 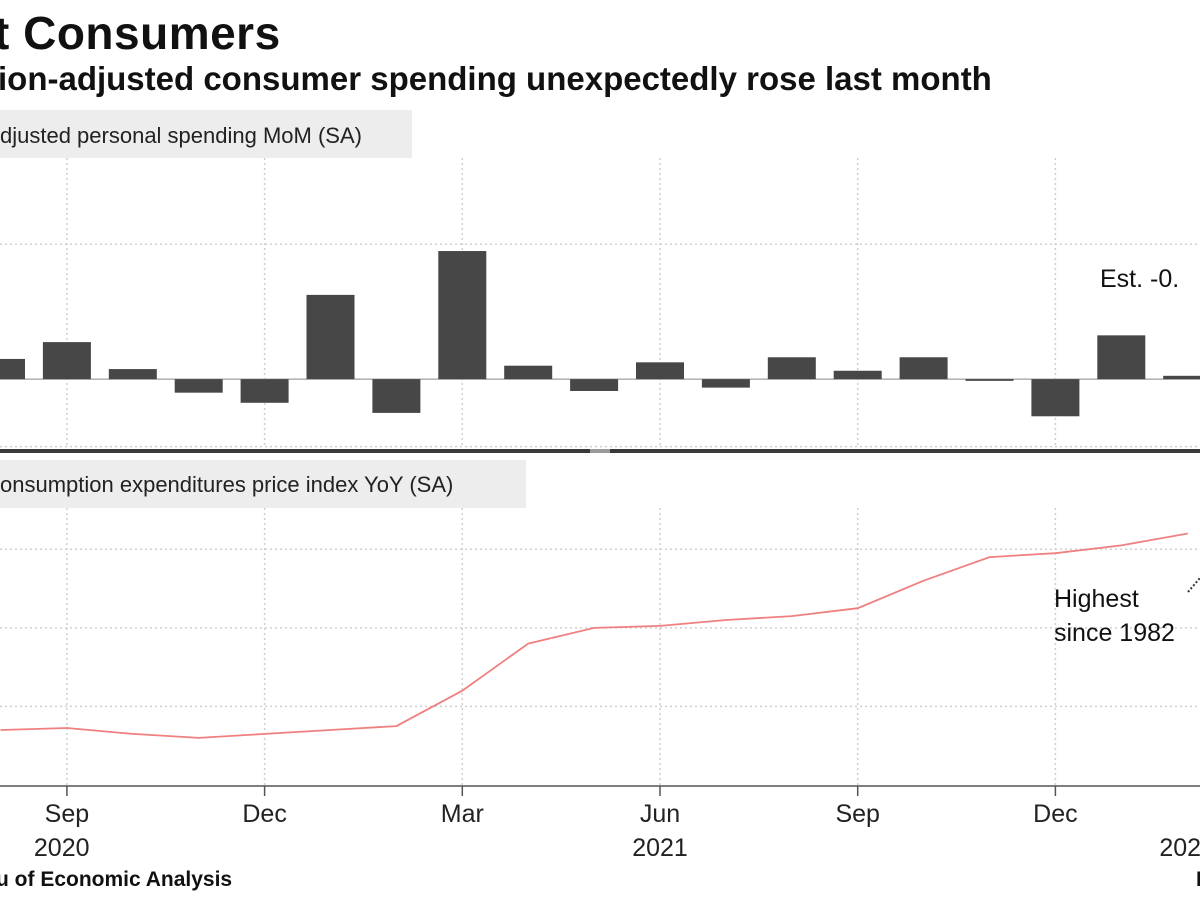 What do you see at coordinates (1198, 879) in the screenshot?
I see `source-edge-glyph: I` at bounding box center [1198, 879].